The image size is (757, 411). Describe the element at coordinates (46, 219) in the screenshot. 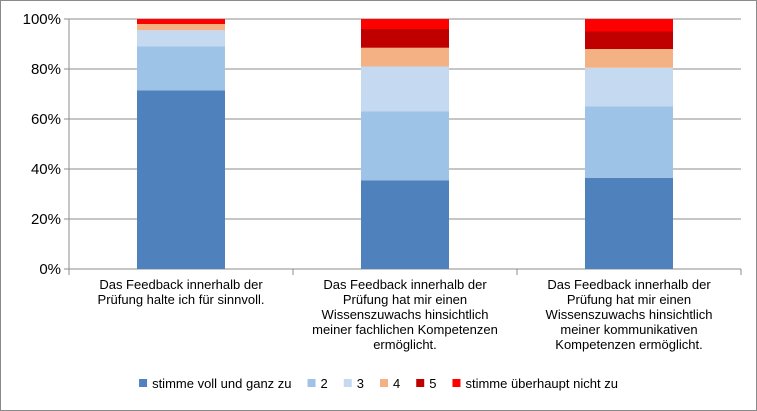

I see `y-tick-label: 20%` at that location.